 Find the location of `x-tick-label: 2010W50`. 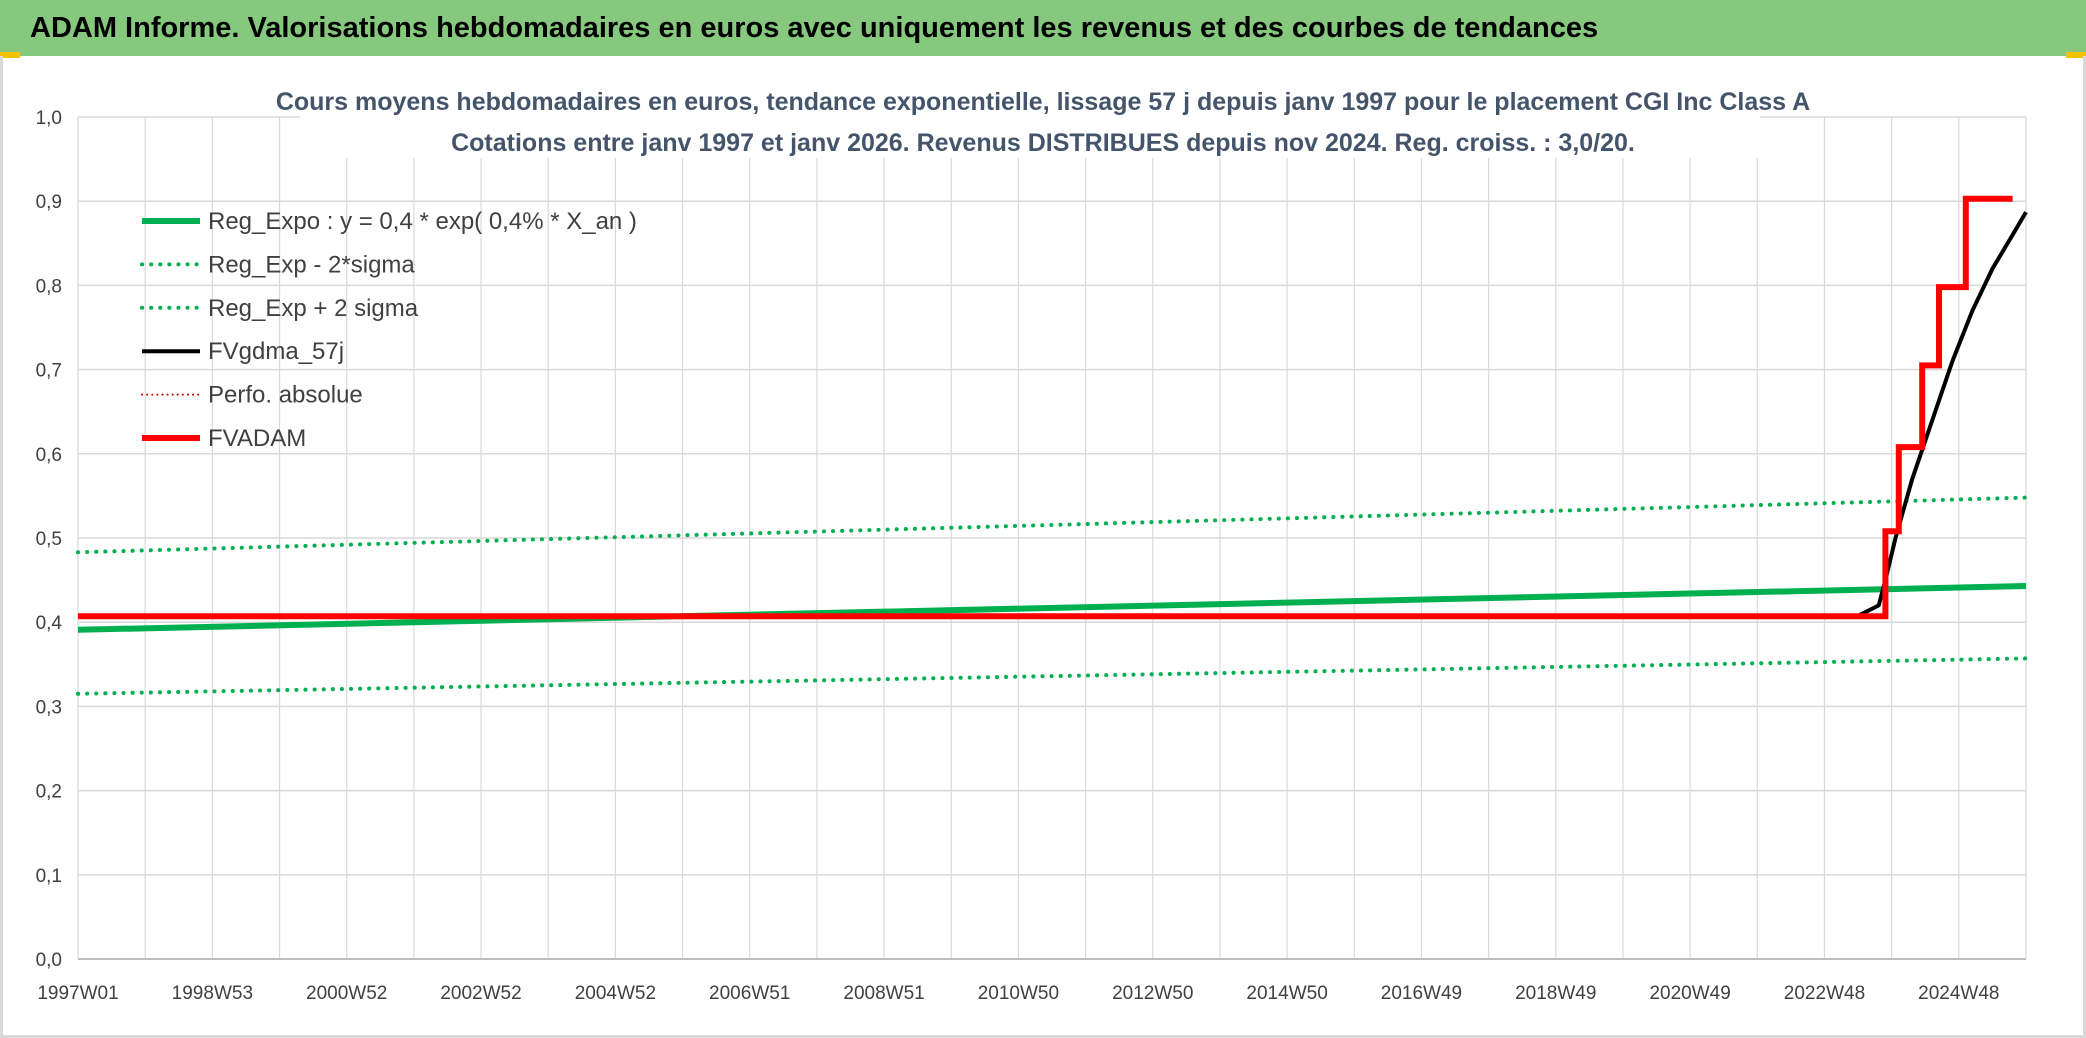

x-tick-label: 2010W50 is located at coordinates (1018, 993).